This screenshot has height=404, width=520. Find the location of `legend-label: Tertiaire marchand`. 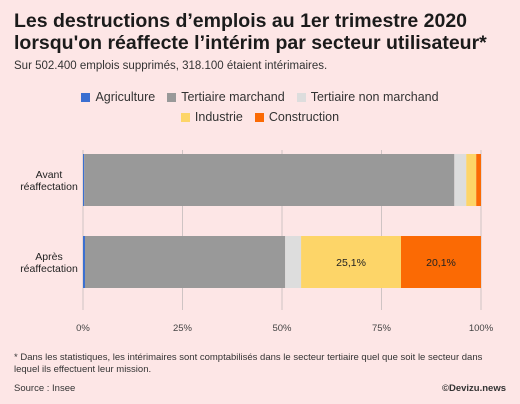

legend-label: Tertiaire marchand is located at coordinates (233, 97).